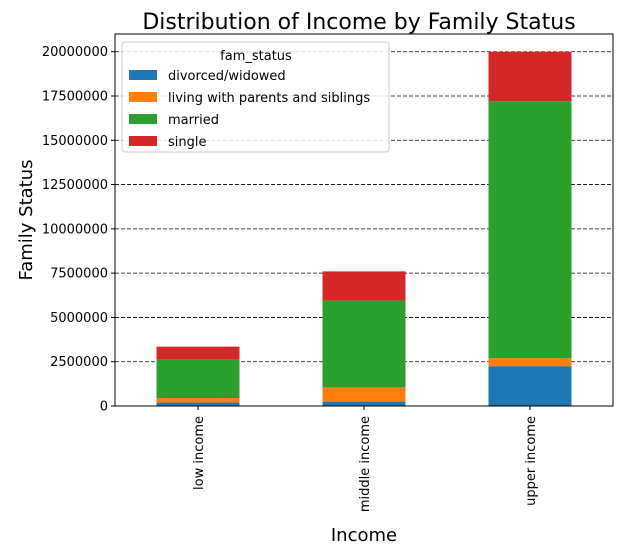 The height and width of the screenshot is (554, 622). I want to click on chart-title: Distribution of Income by Family Status, so click(358, 22).